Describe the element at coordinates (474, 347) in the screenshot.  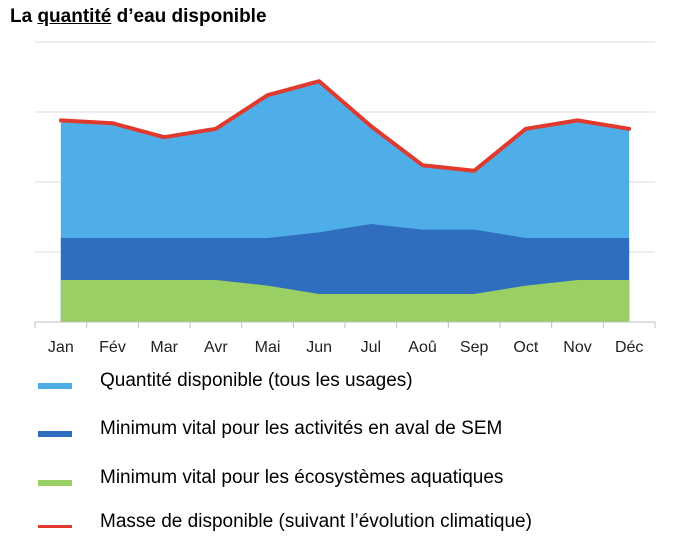
I see `x-tick-label-8: Sep` at that location.